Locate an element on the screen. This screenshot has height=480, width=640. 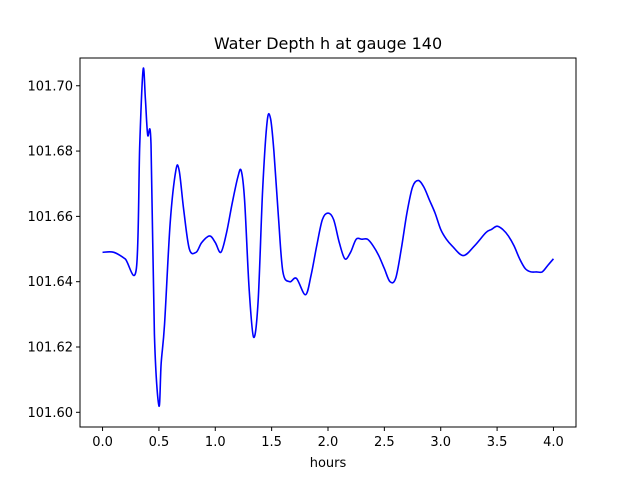
x-tick-label: 3.5 is located at coordinates (497, 442).